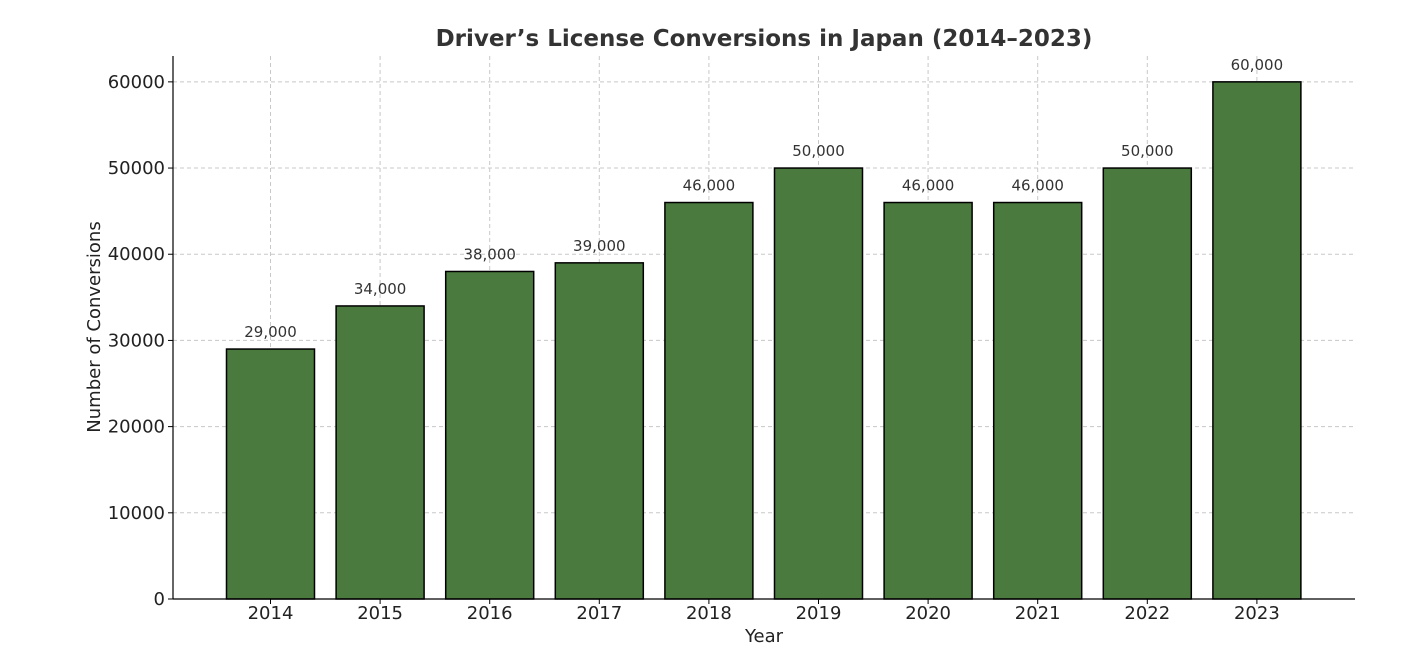 The width and height of the screenshot is (1426, 648). I want to click on bar-2017, so click(599, 431).